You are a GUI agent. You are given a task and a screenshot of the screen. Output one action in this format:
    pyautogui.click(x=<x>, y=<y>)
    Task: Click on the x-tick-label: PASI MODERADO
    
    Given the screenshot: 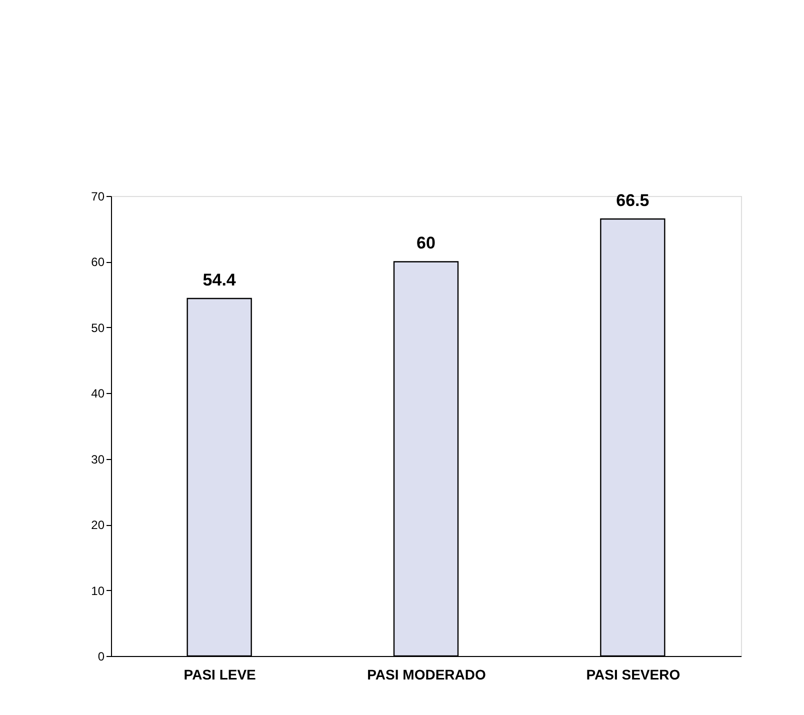 What is the action you would take?
    pyautogui.click(x=426, y=674)
    